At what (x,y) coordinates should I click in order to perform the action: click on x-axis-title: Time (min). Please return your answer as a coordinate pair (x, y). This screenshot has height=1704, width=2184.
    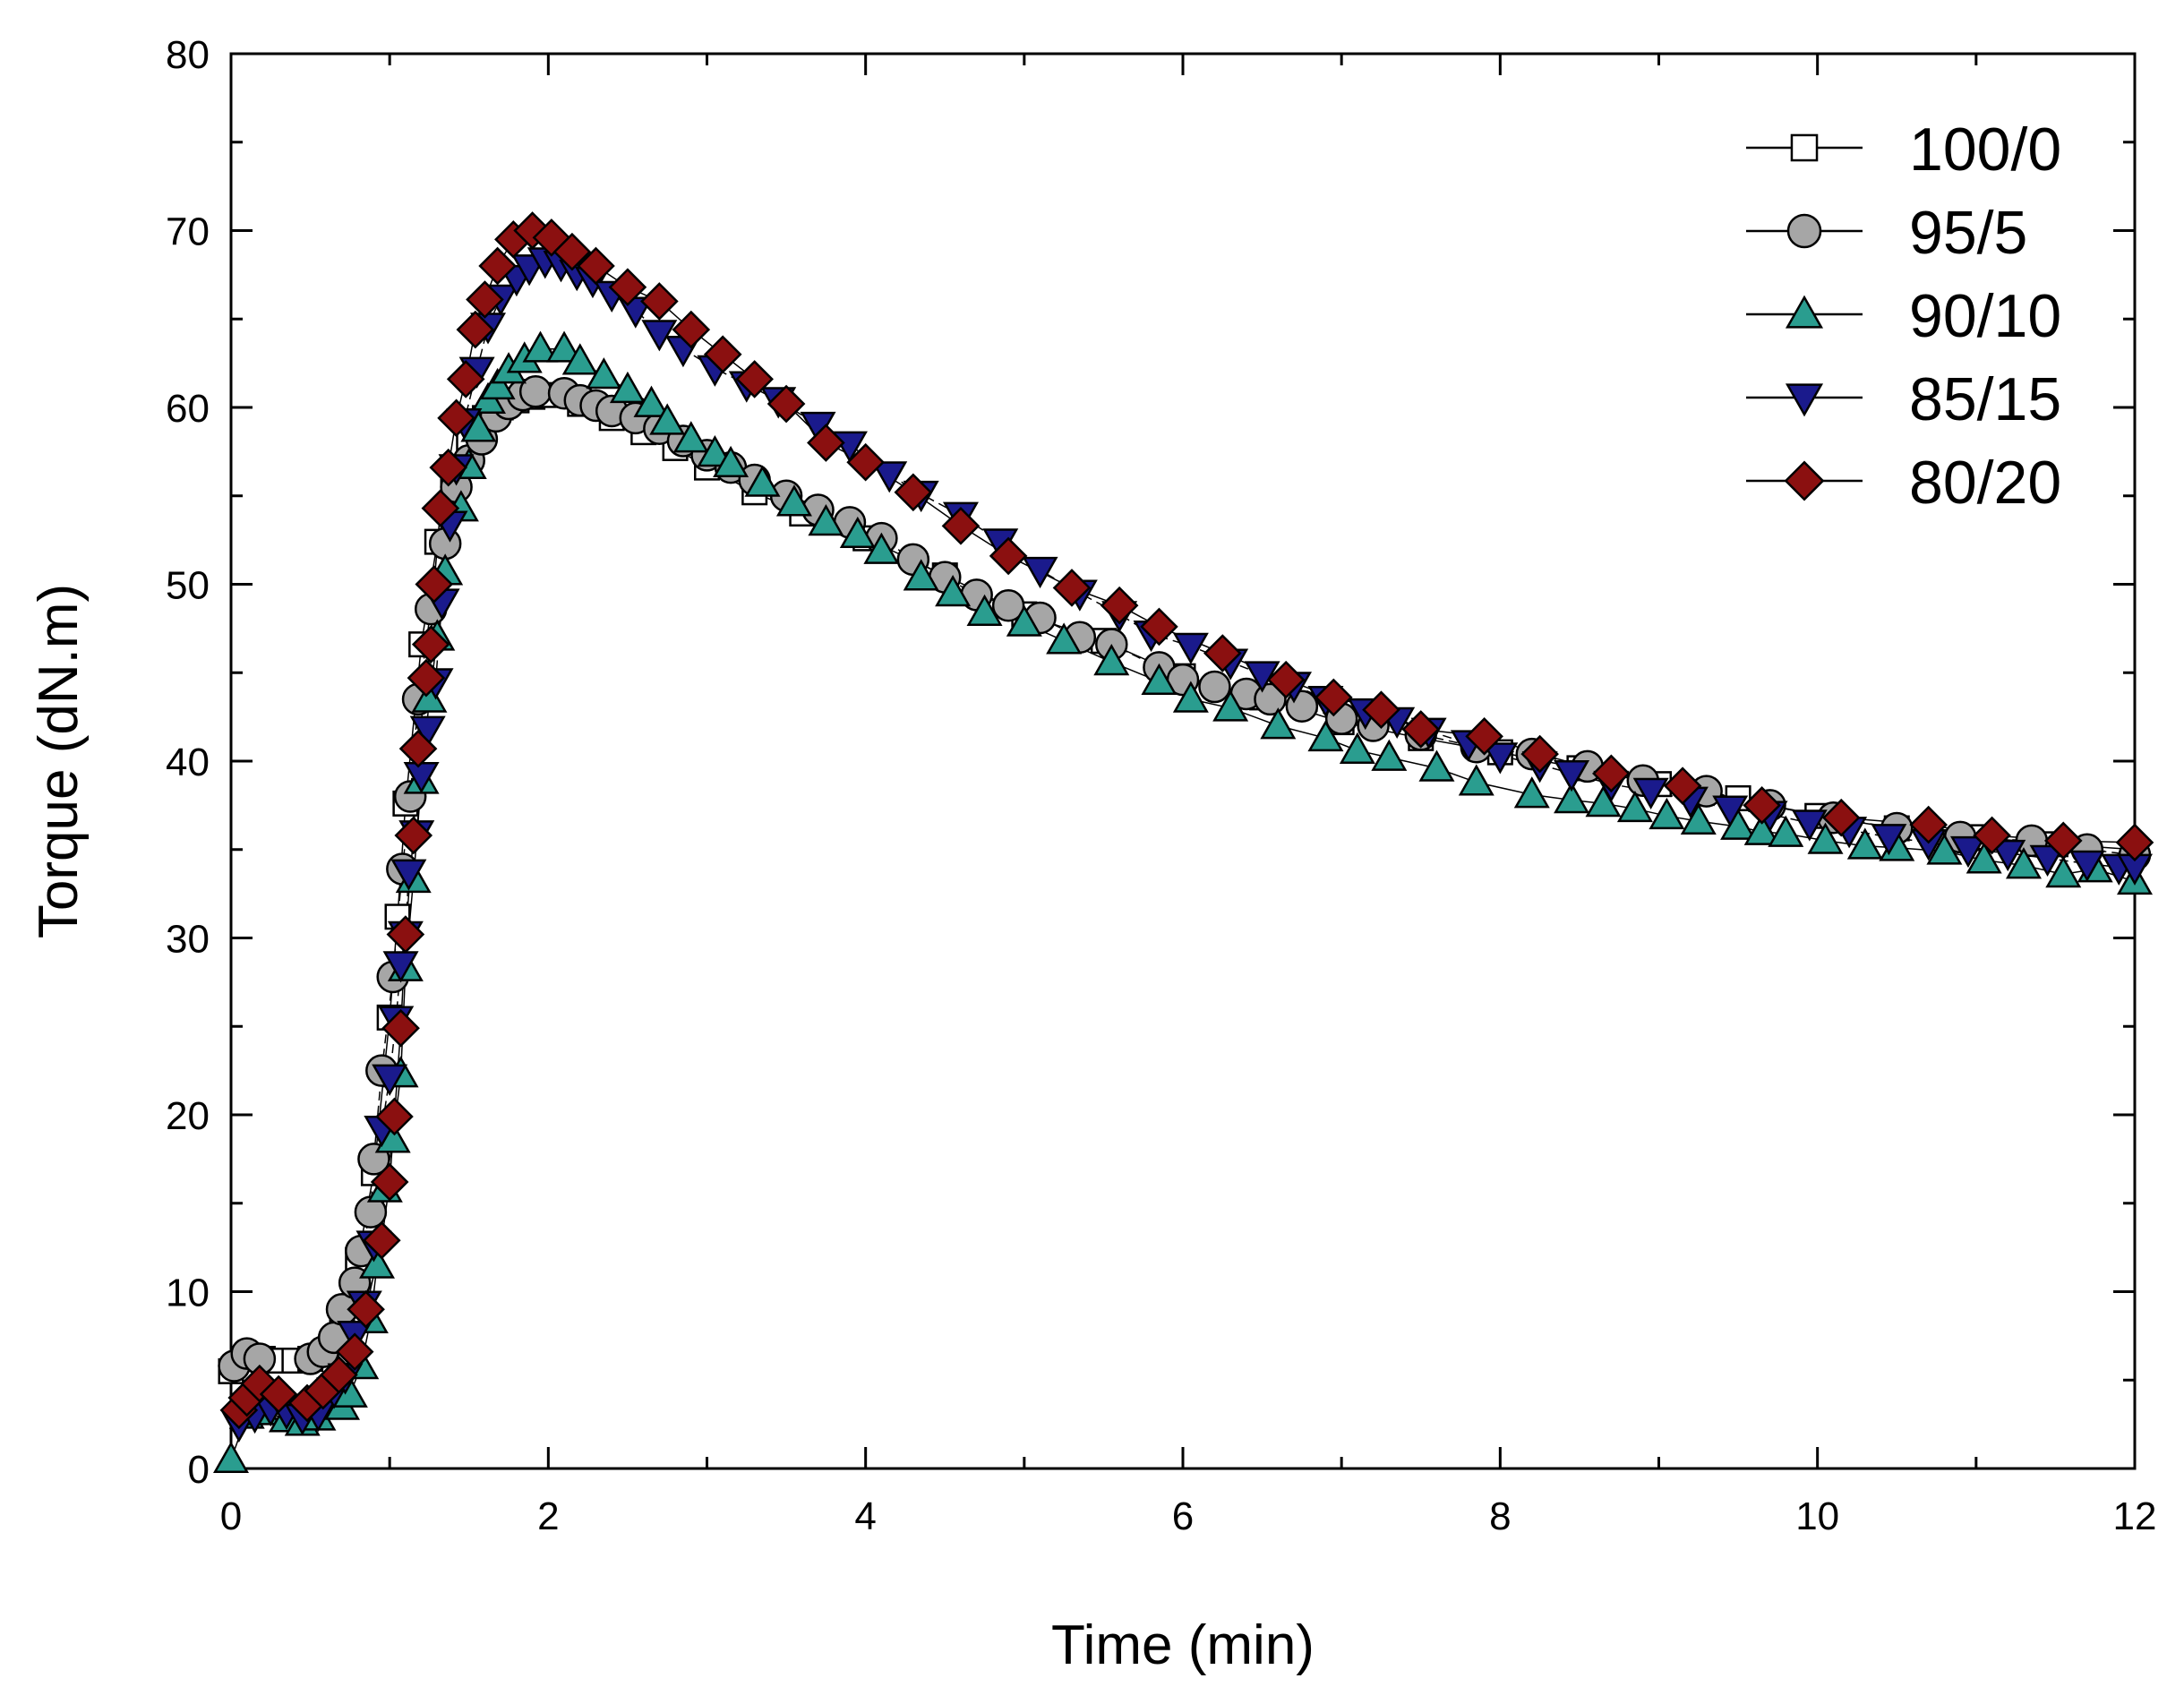
    Looking at the image, I should click on (1183, 1645).